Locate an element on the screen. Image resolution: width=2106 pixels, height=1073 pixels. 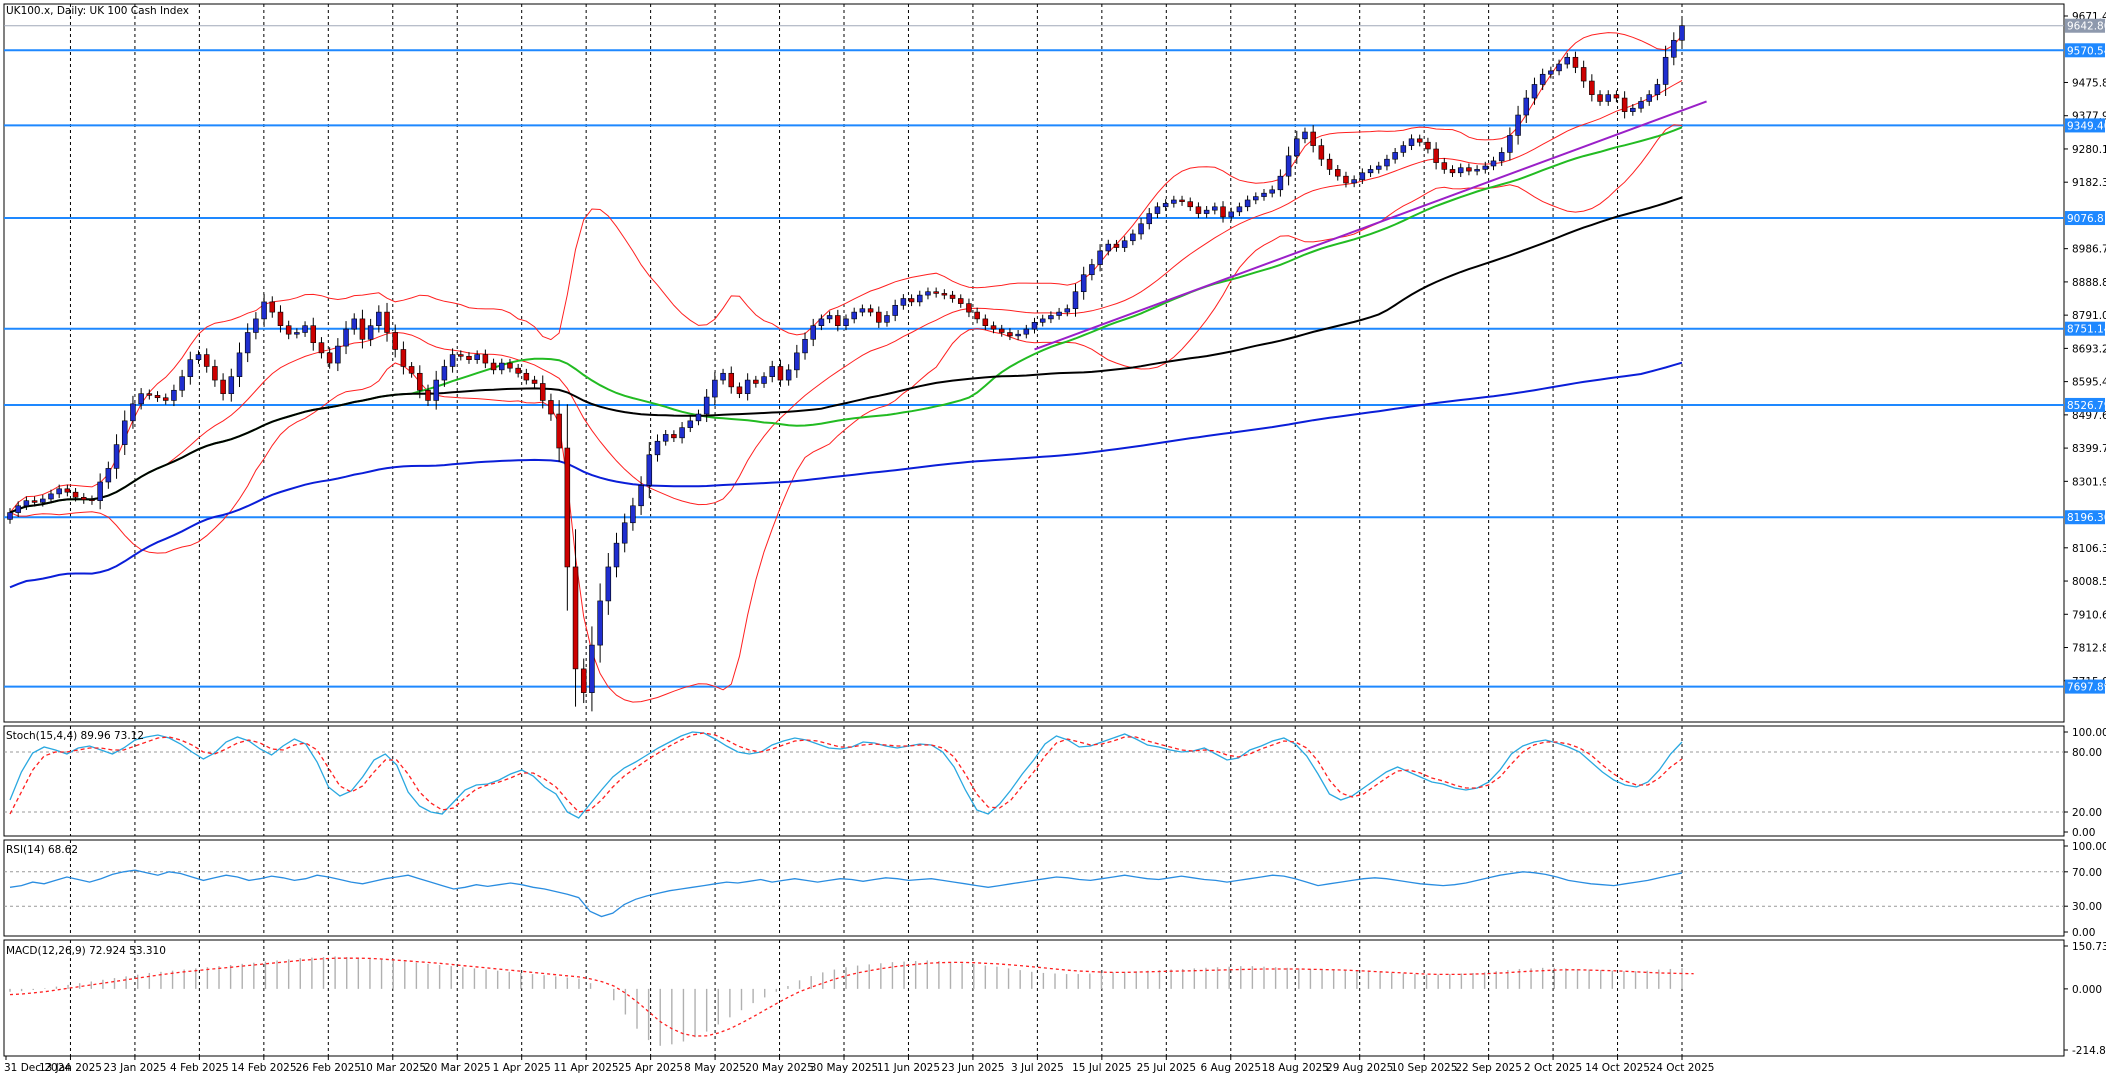
price-tick-label: 9280.16 is located at coordinates (2089, 150).